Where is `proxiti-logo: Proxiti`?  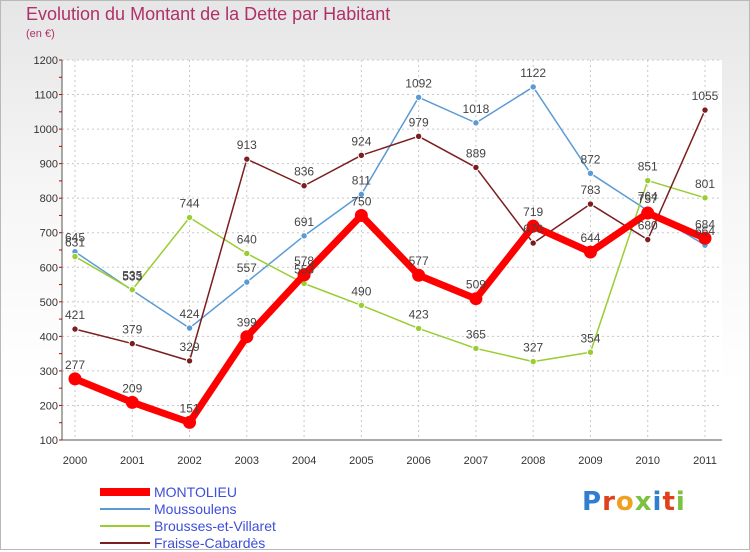
proxiti-logo: Proxiti is located at coordinates (634, 502).